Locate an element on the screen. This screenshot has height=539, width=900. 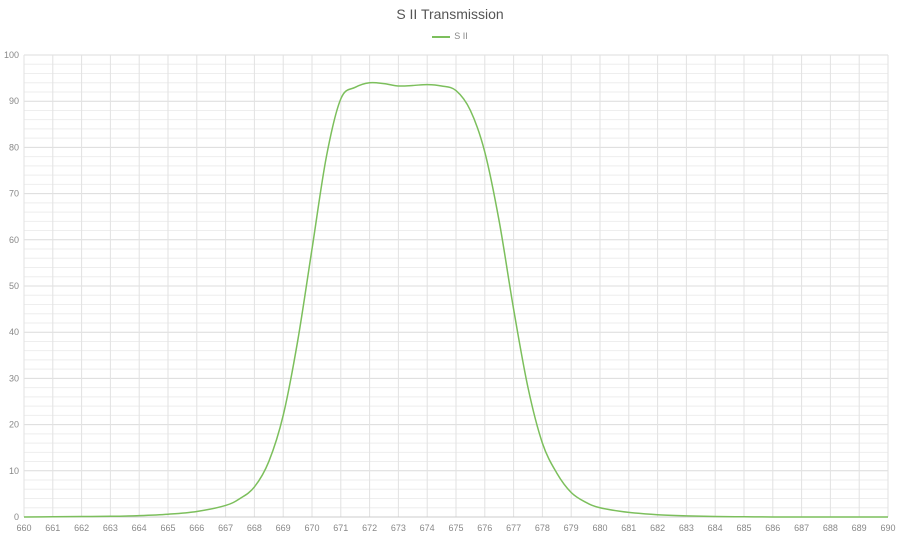
x-tick-label: 672 is located at coordinates (369, 528).